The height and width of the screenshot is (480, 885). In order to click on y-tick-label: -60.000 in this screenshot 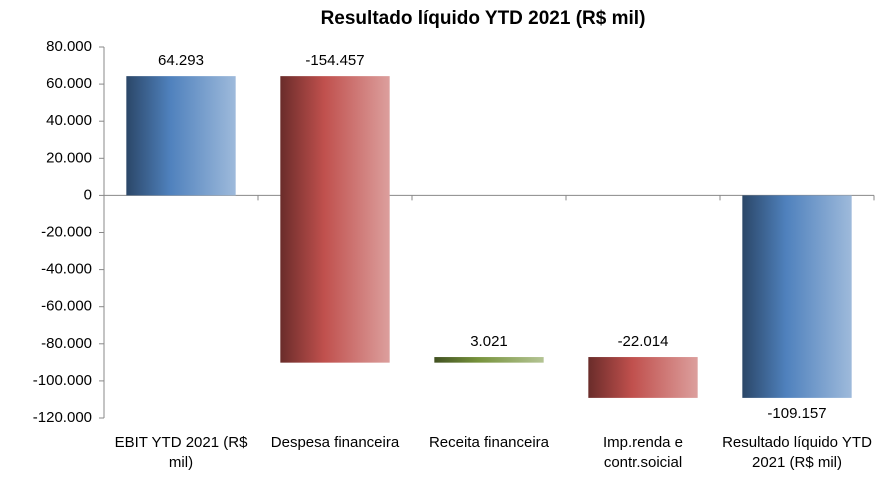, I will do `click(66, 306)`.